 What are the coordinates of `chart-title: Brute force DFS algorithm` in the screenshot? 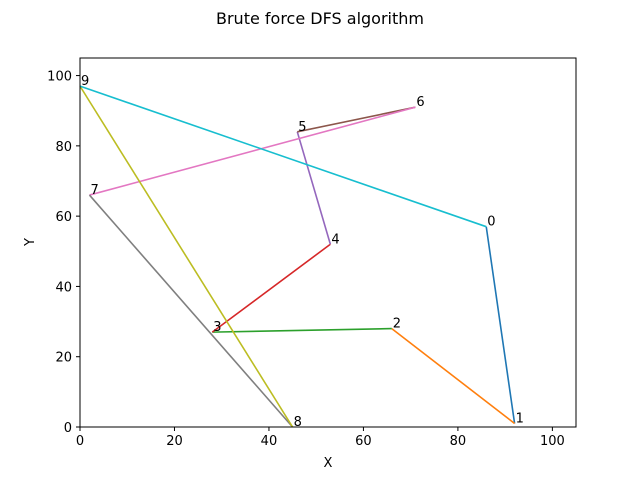 It's located at (320, 18).